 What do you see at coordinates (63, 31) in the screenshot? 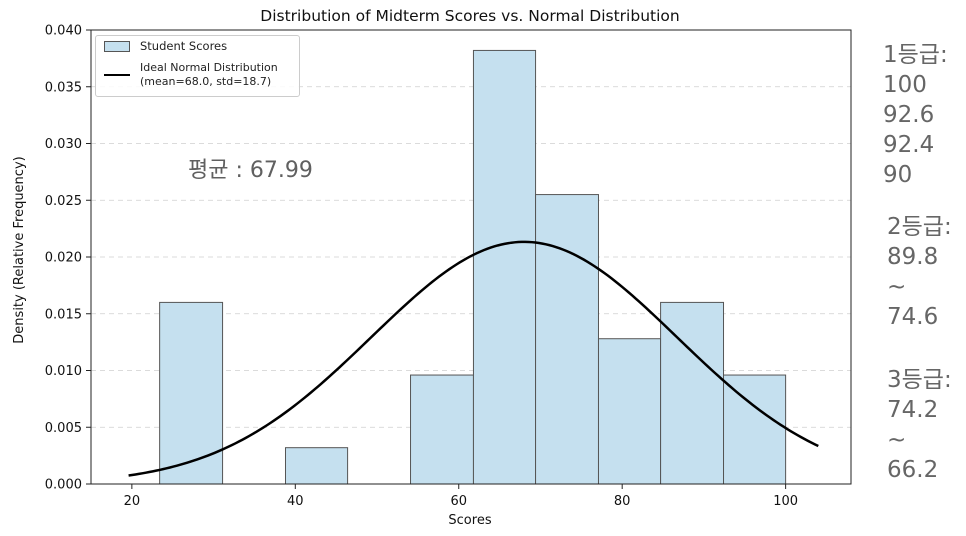
I see `y-tick-label: 0.040` at bounding box center [63, 31].